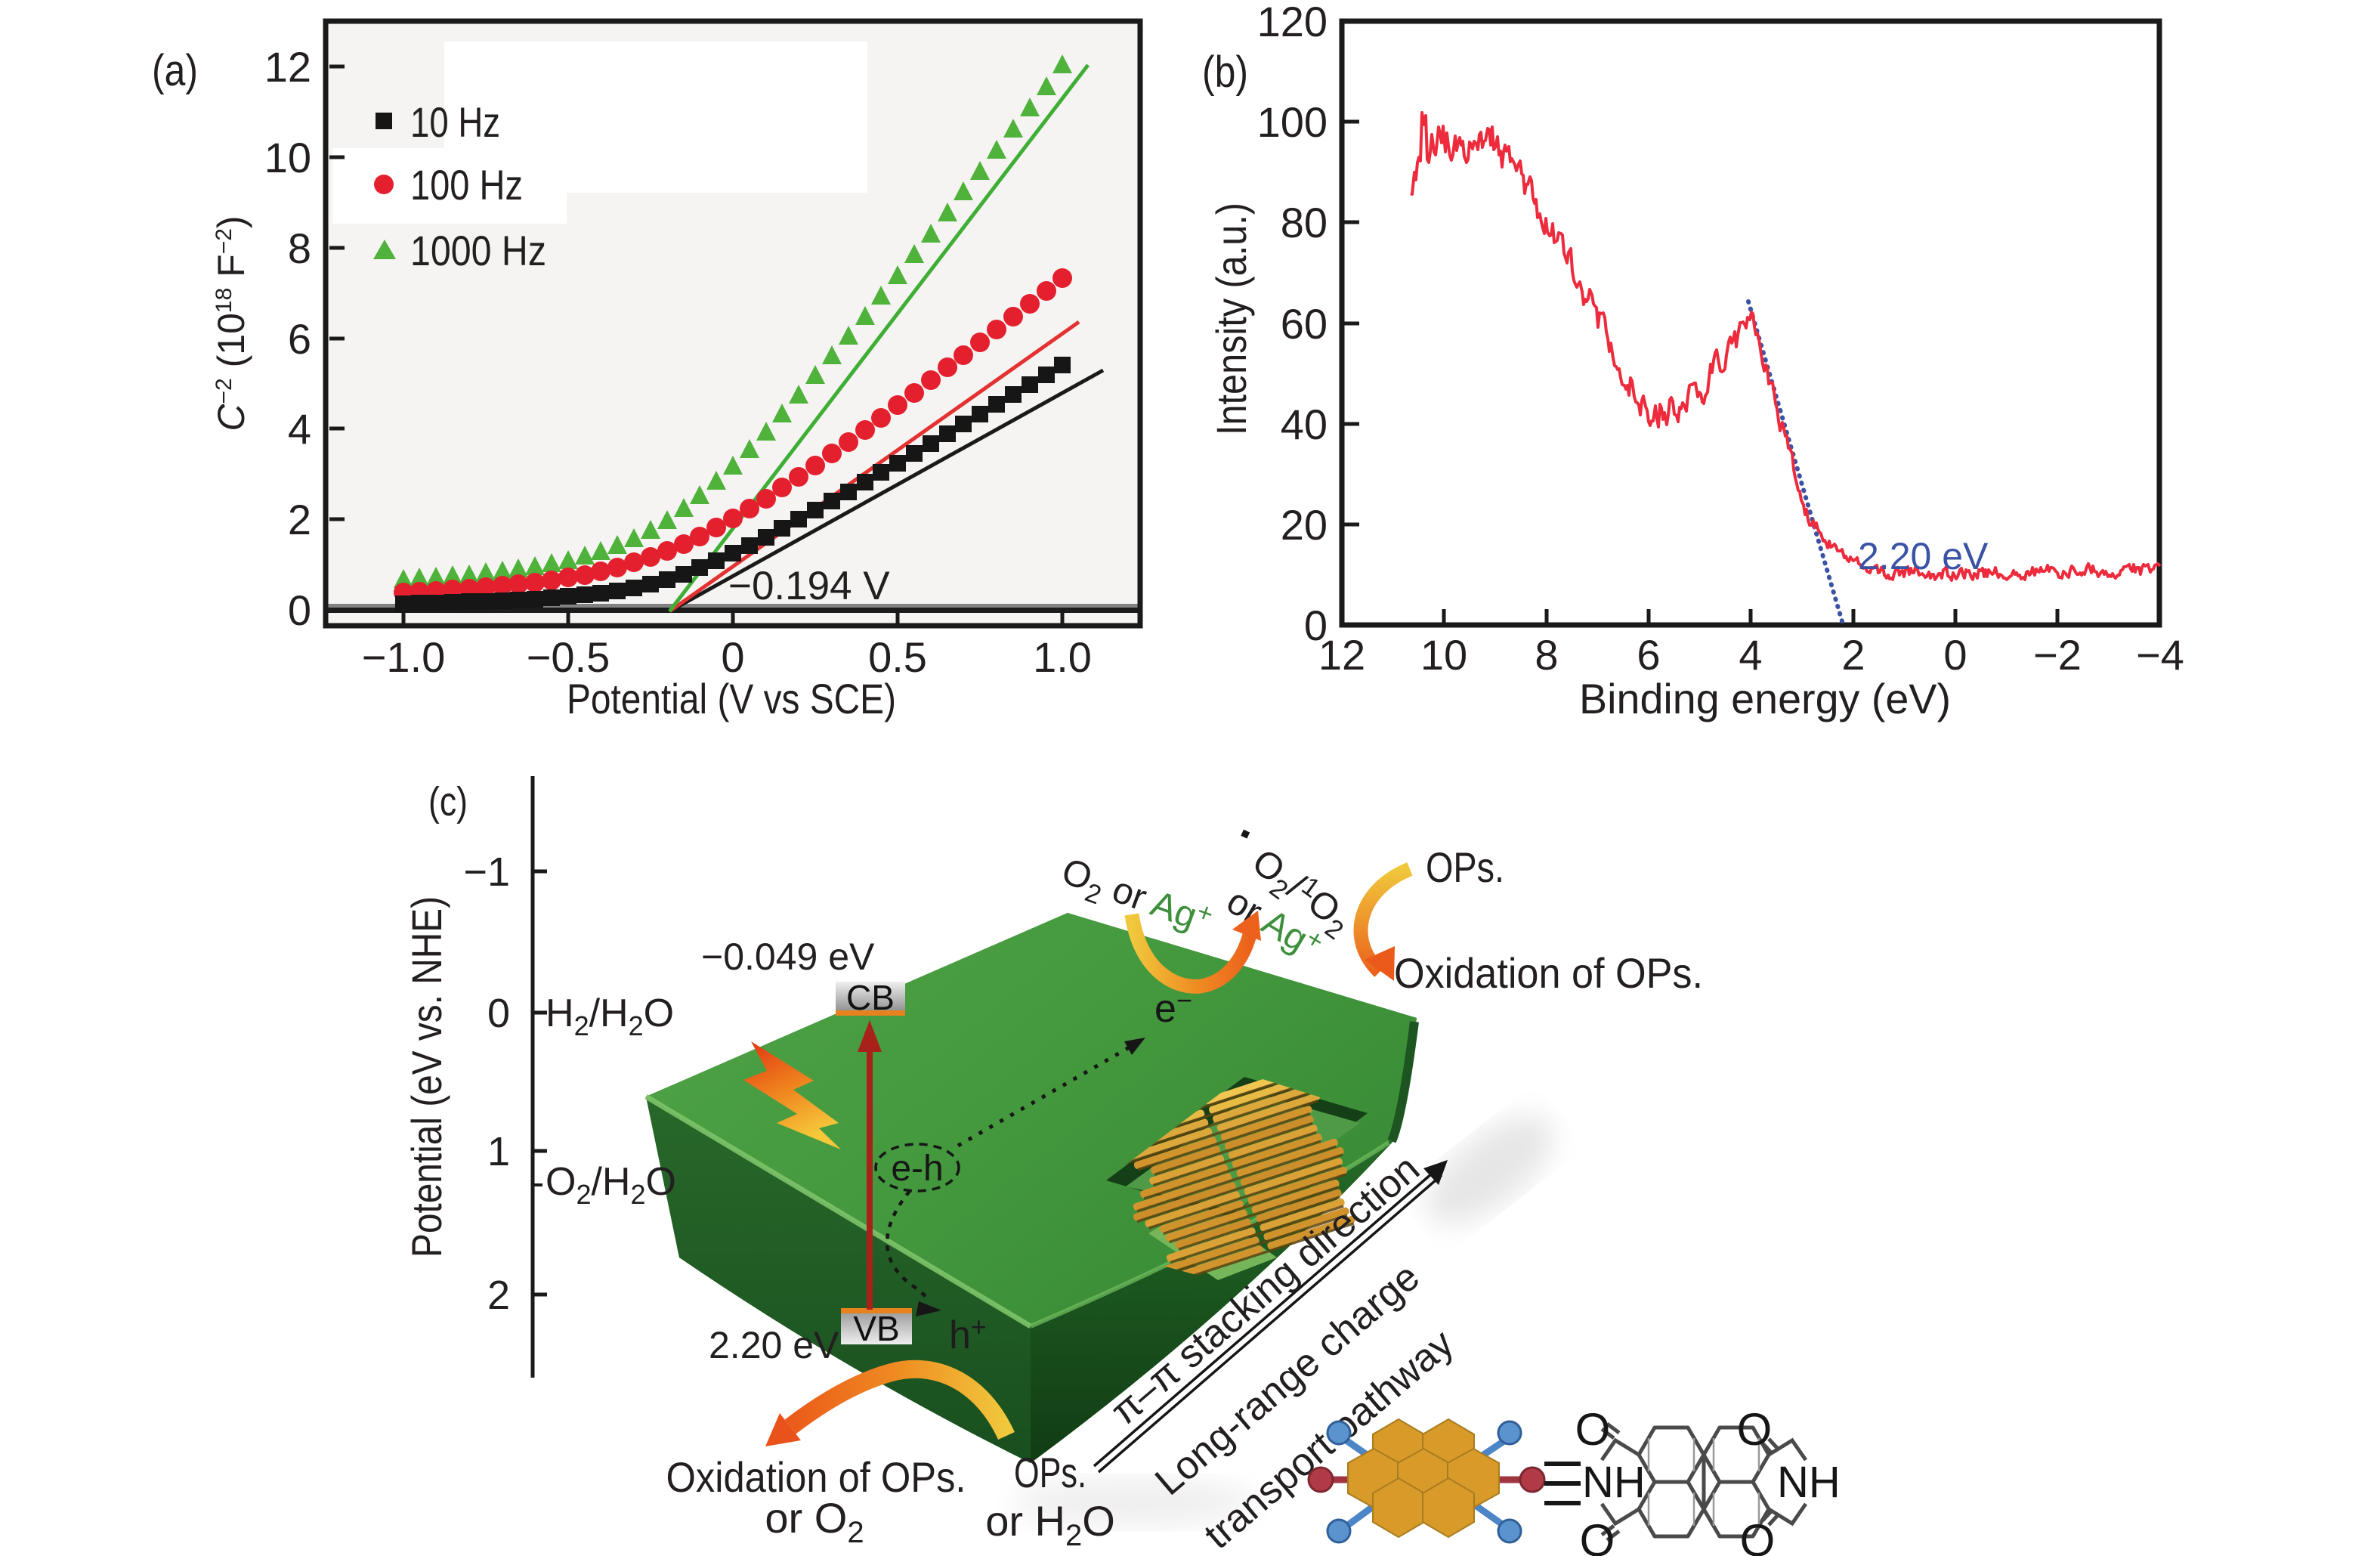  What do you see at coordinates (466, 185) in the screenshot?
I see `svg-text: 100 Hz` at bounding box center [466, 185].